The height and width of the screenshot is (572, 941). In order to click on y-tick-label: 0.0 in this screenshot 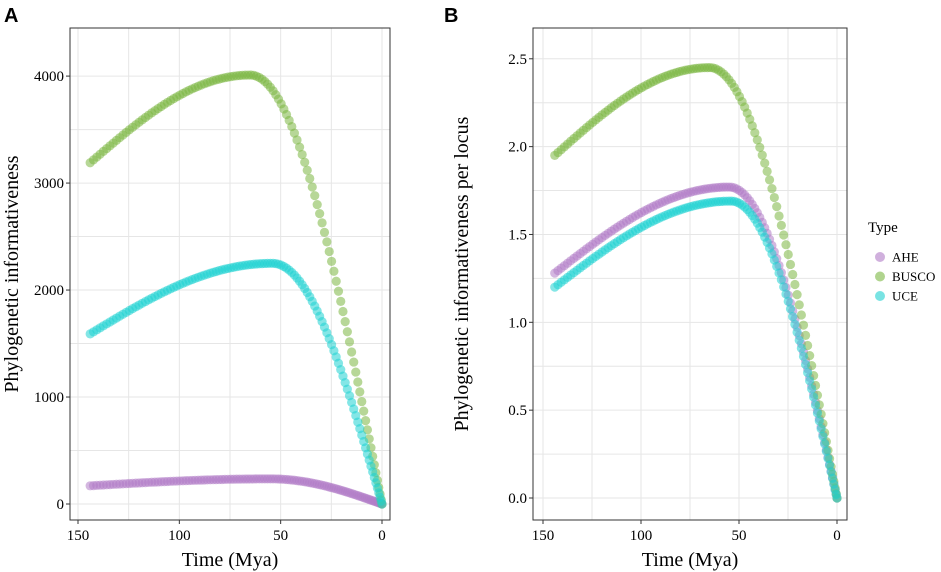, I will do `click(517, 499)`.